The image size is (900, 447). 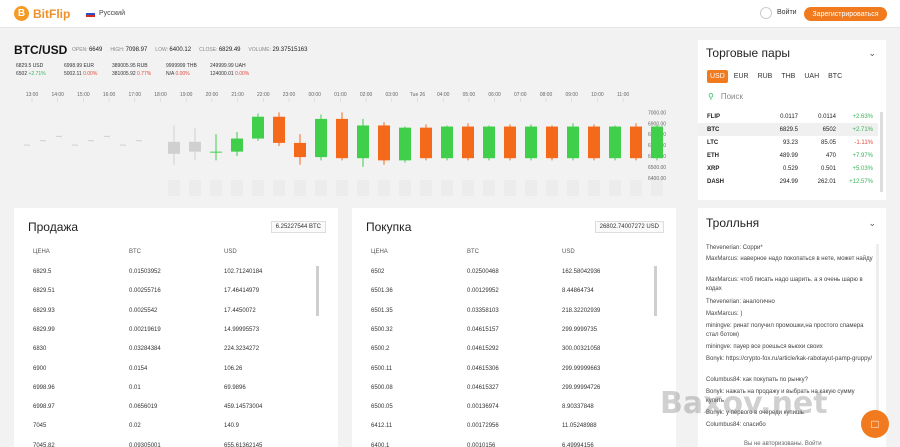 What do you see at coordinates (317, 291) in the screenshot?
I see `sell-scrollbar` at bounding box center [317, 291].